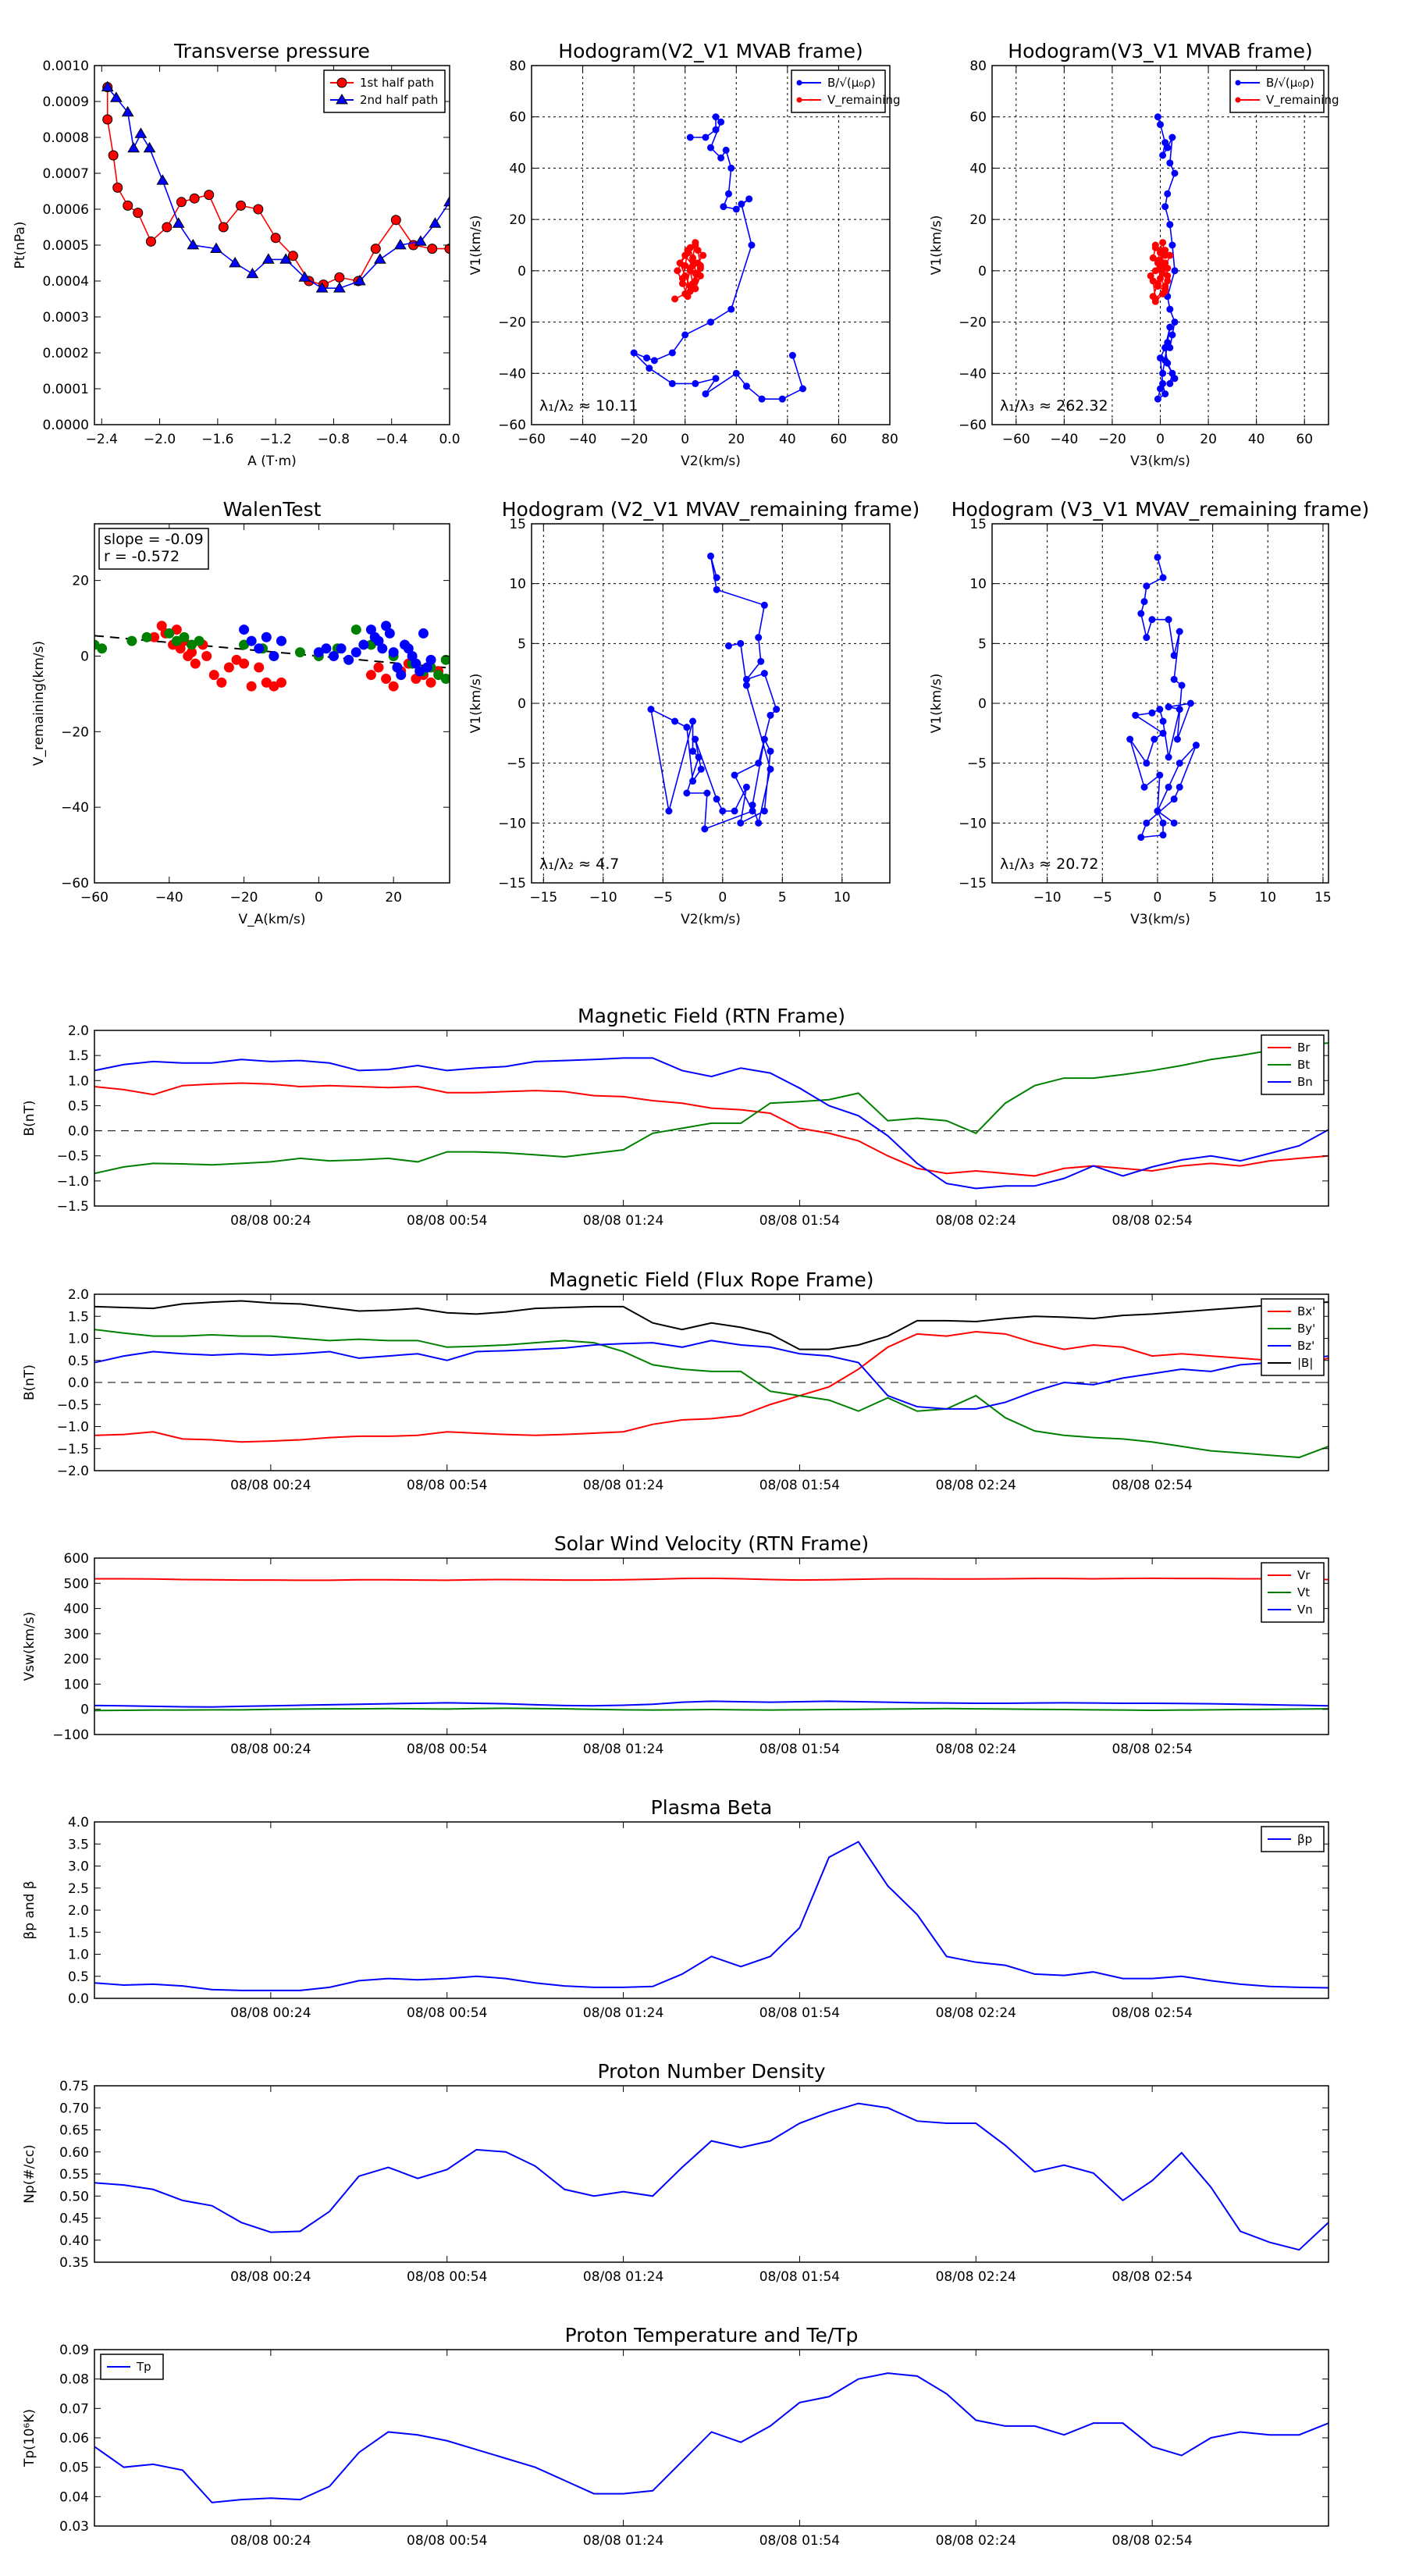  I want to click on y-tick-label: 15, so click(517, 524).